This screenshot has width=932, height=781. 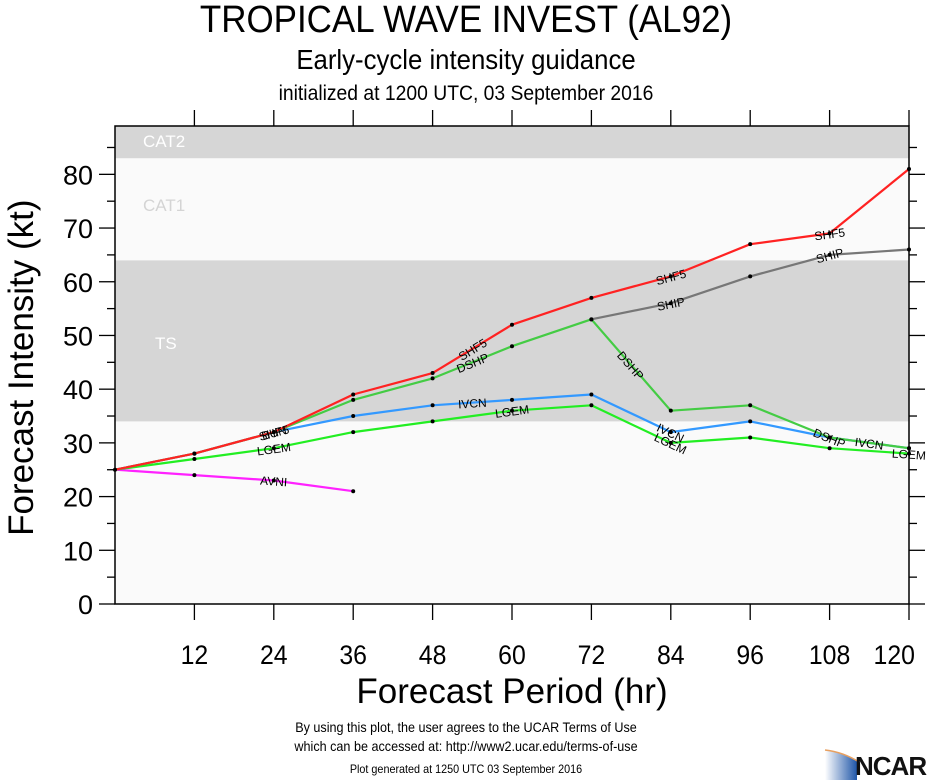 I want to click on band-label-cat1: CAT1, so click(x=164, y=205).